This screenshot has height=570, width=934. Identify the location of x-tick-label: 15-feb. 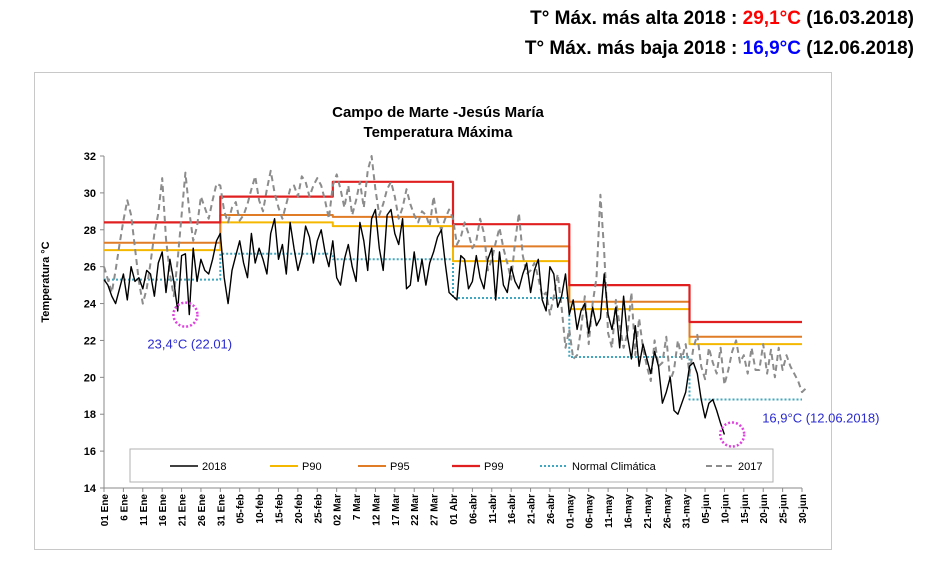
(280, 508).